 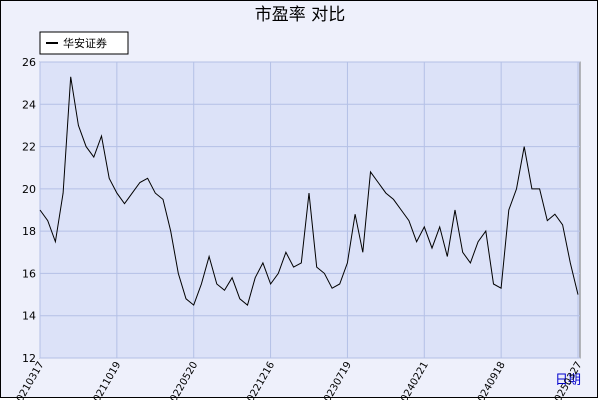 I want to click on legend-box, so click(x=84, y=43).